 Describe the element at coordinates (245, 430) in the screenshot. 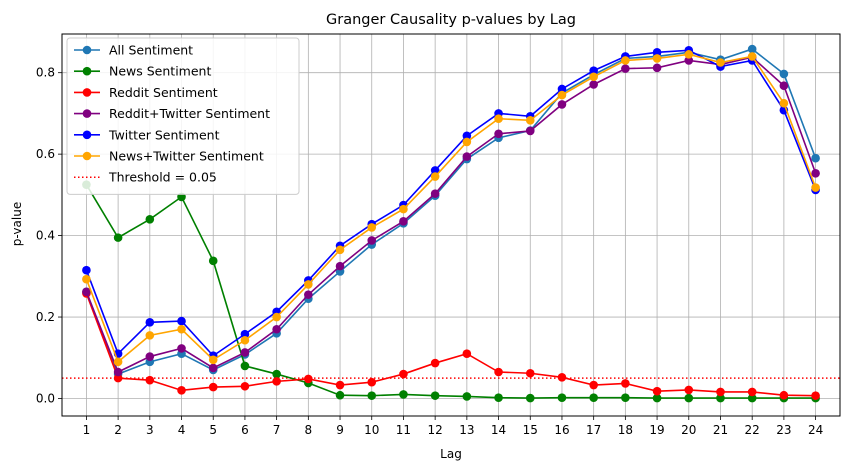

I see `x-tick-label: 6` at that location.